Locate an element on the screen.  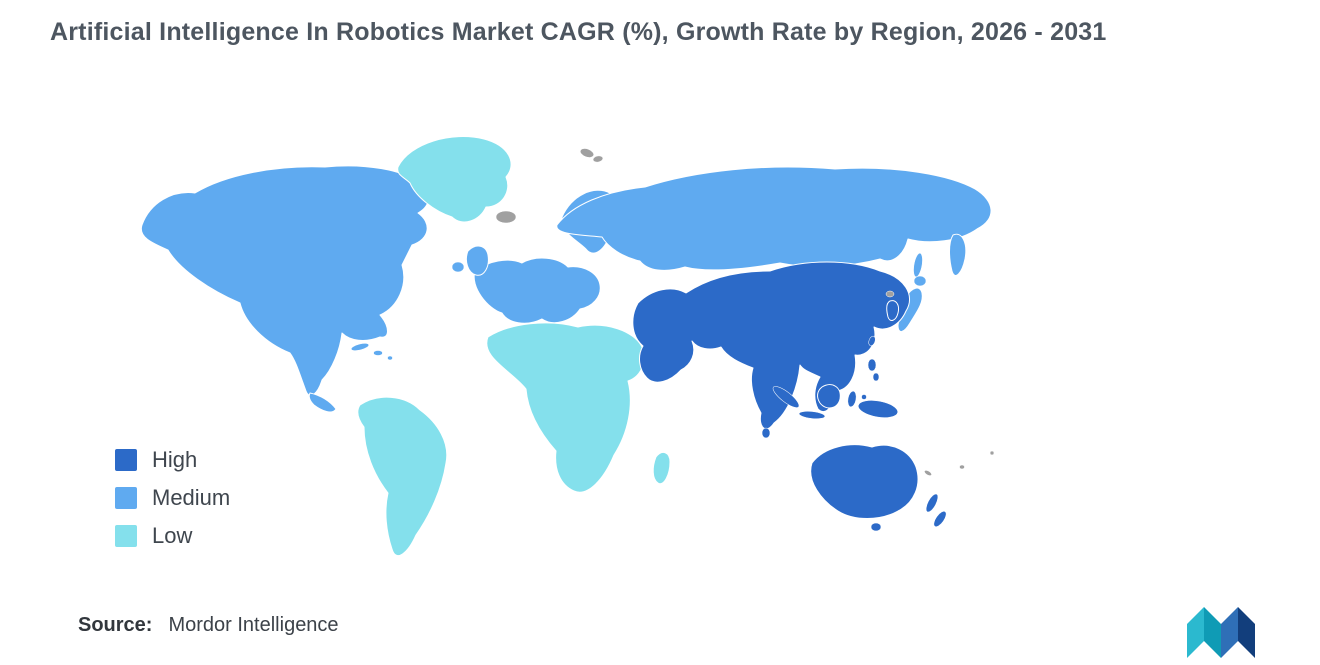
legend-swatch-low-icon is located at coordinates (126, 536).